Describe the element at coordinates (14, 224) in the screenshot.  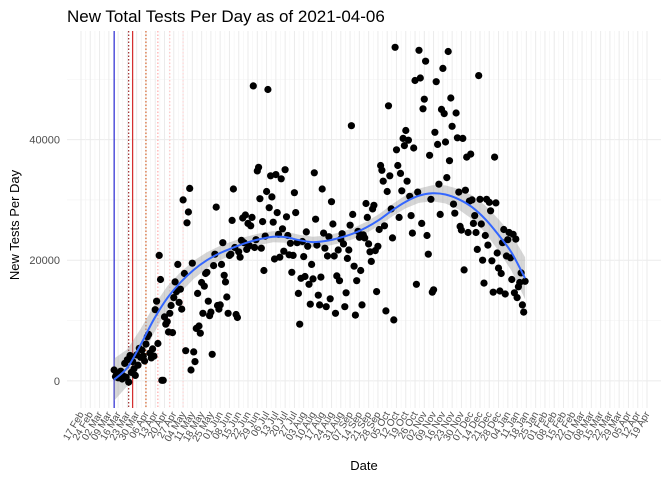
I see `y-axis-title: New Tests Per Day` at that location.